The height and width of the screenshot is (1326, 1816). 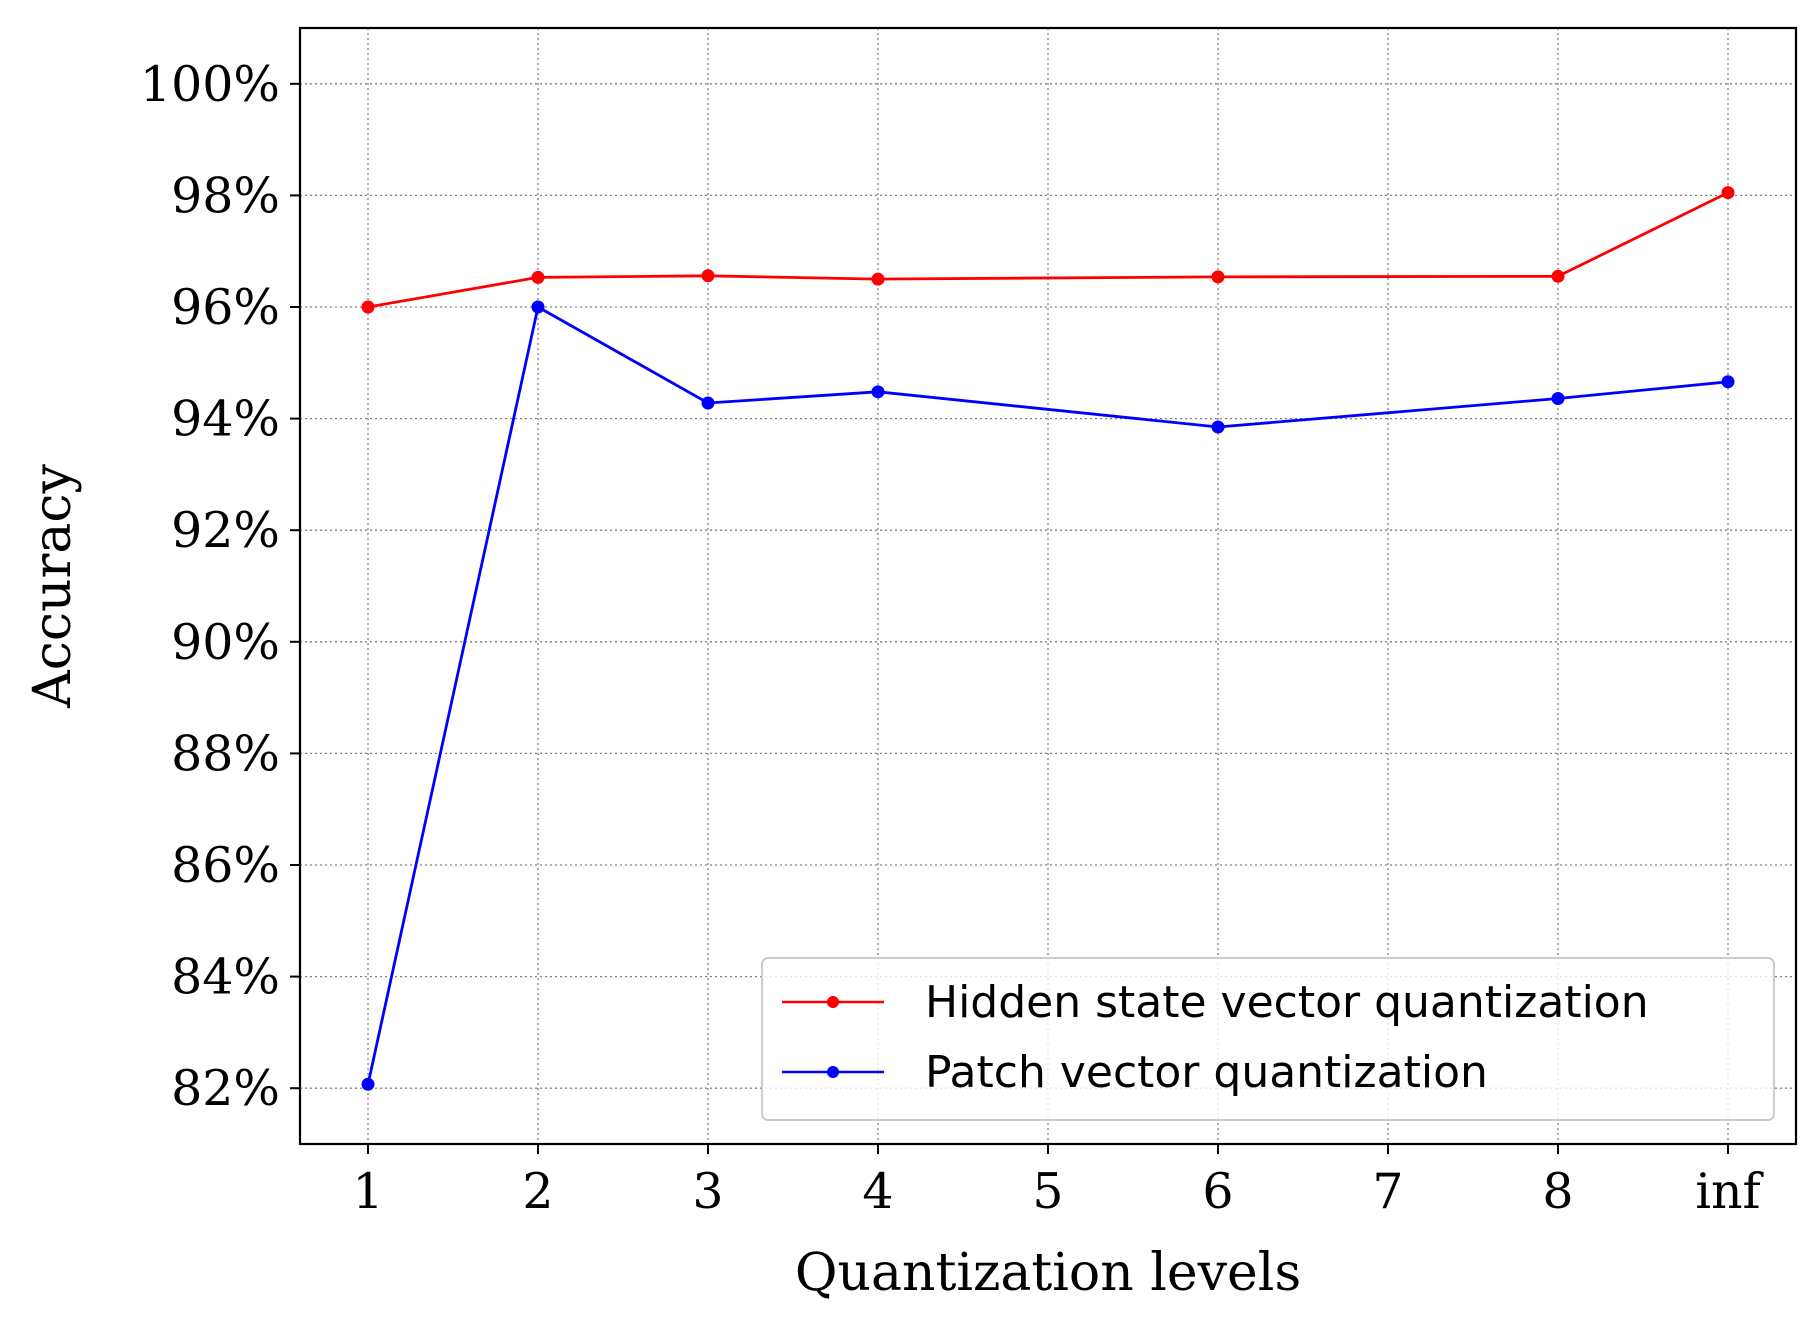 I want to click on legend-marker-patch, so click(x=833, y=1072).